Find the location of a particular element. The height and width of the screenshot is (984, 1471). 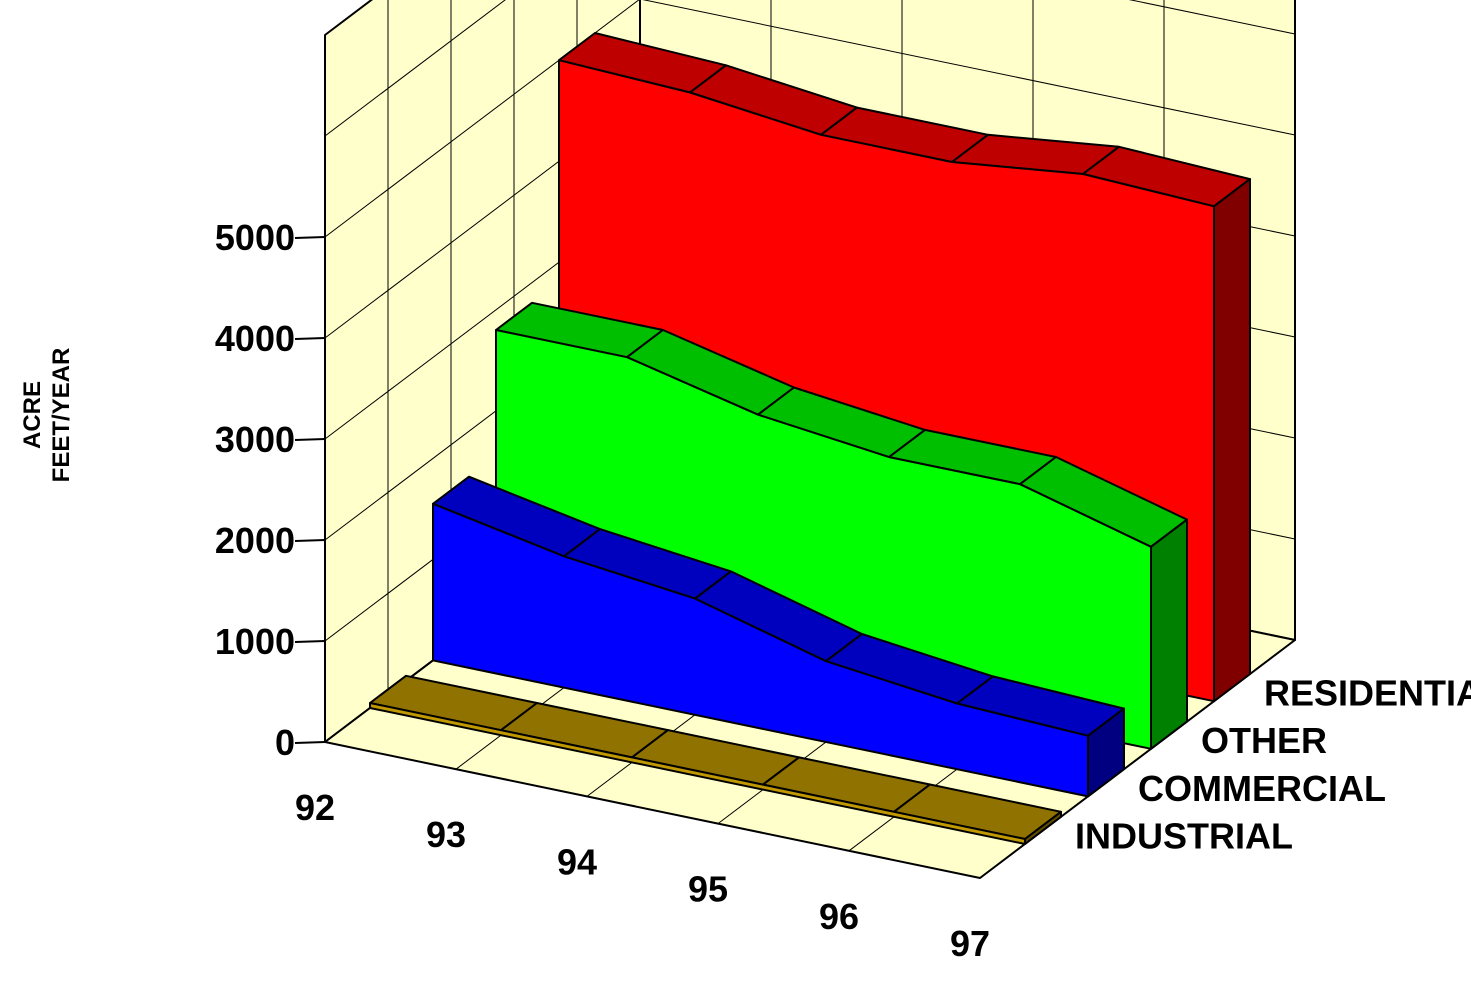

x-tick-label: 92 is located at coordinates (315, 807).